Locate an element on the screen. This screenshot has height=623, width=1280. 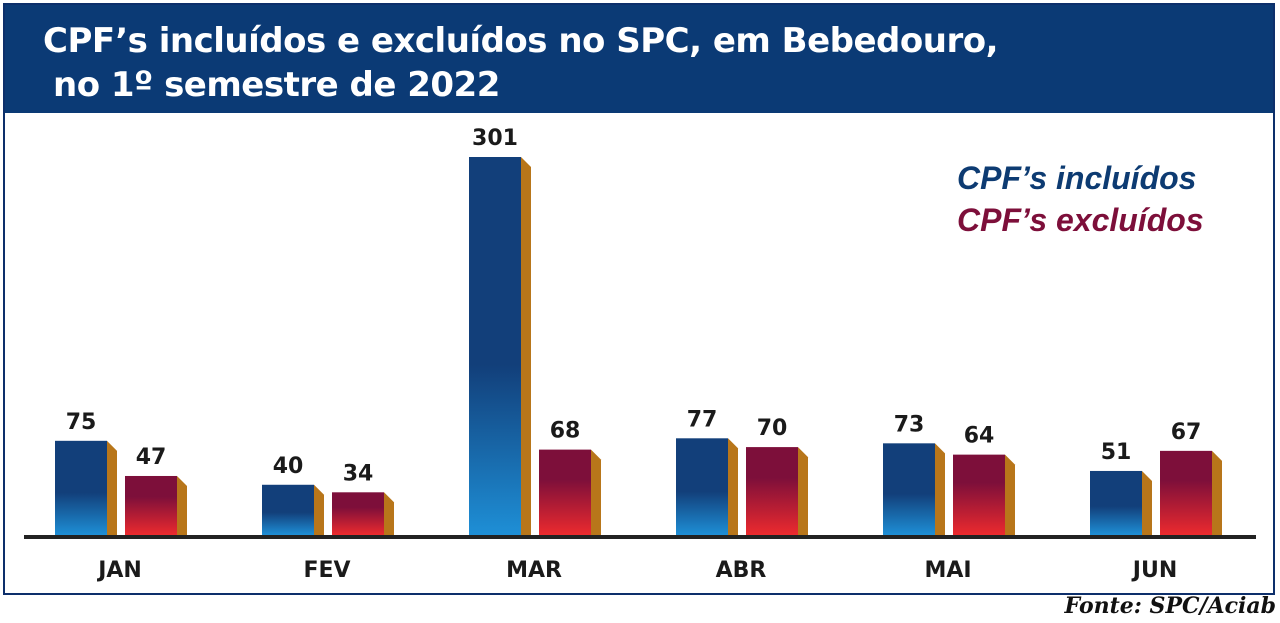
value-label-excluded-mai: 64 is located at coordinates (979, 436).